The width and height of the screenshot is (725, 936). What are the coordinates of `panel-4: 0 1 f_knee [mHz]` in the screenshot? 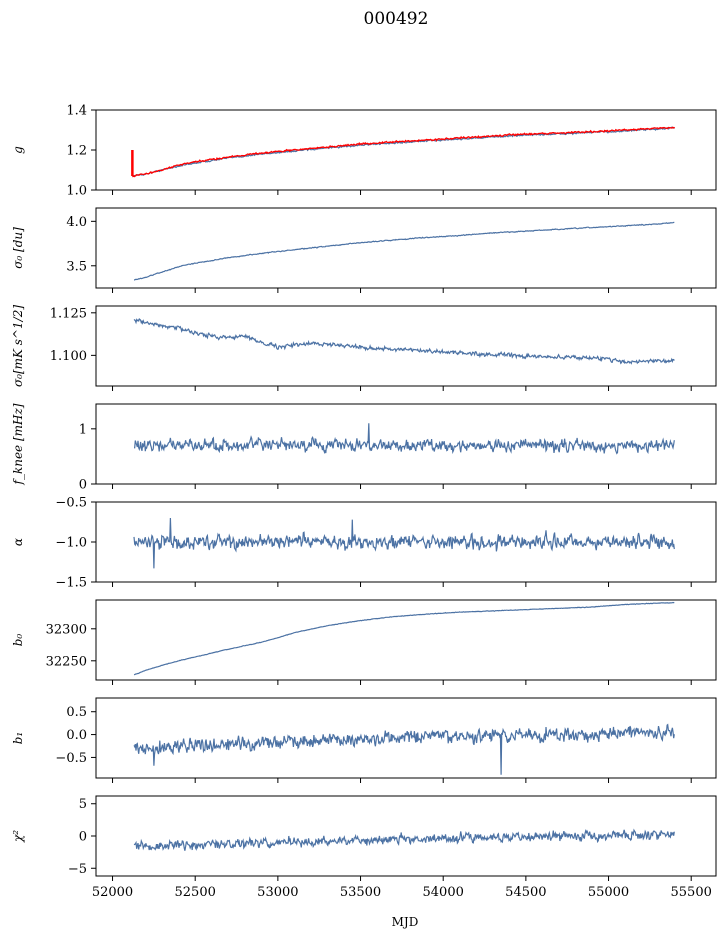 It's located at (364, 448).